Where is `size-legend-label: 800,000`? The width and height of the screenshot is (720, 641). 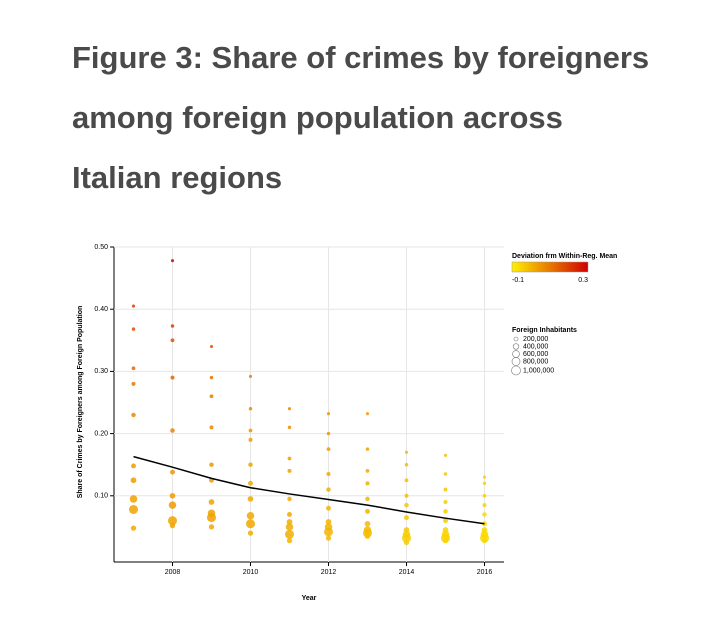 size-legend-label: 800,000 is located at coordinates (535, 361).